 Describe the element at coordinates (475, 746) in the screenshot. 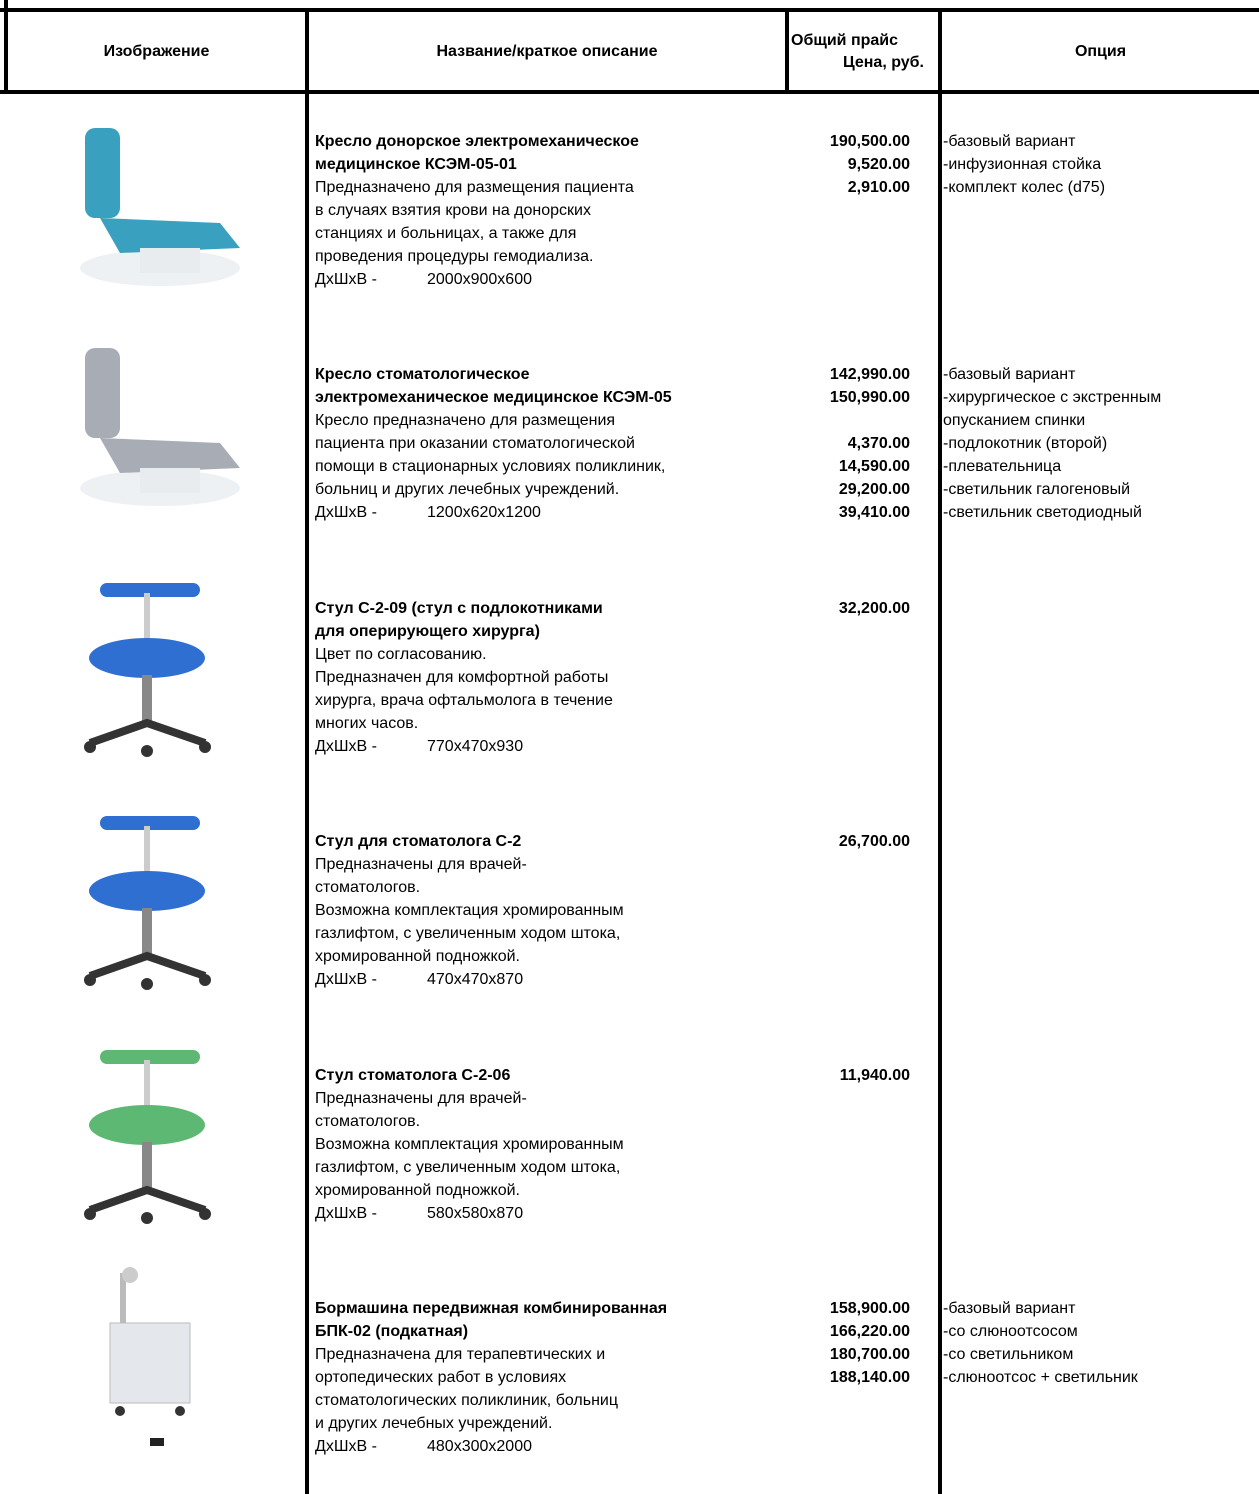

I see `dims-value: 770х470х930` at that location.